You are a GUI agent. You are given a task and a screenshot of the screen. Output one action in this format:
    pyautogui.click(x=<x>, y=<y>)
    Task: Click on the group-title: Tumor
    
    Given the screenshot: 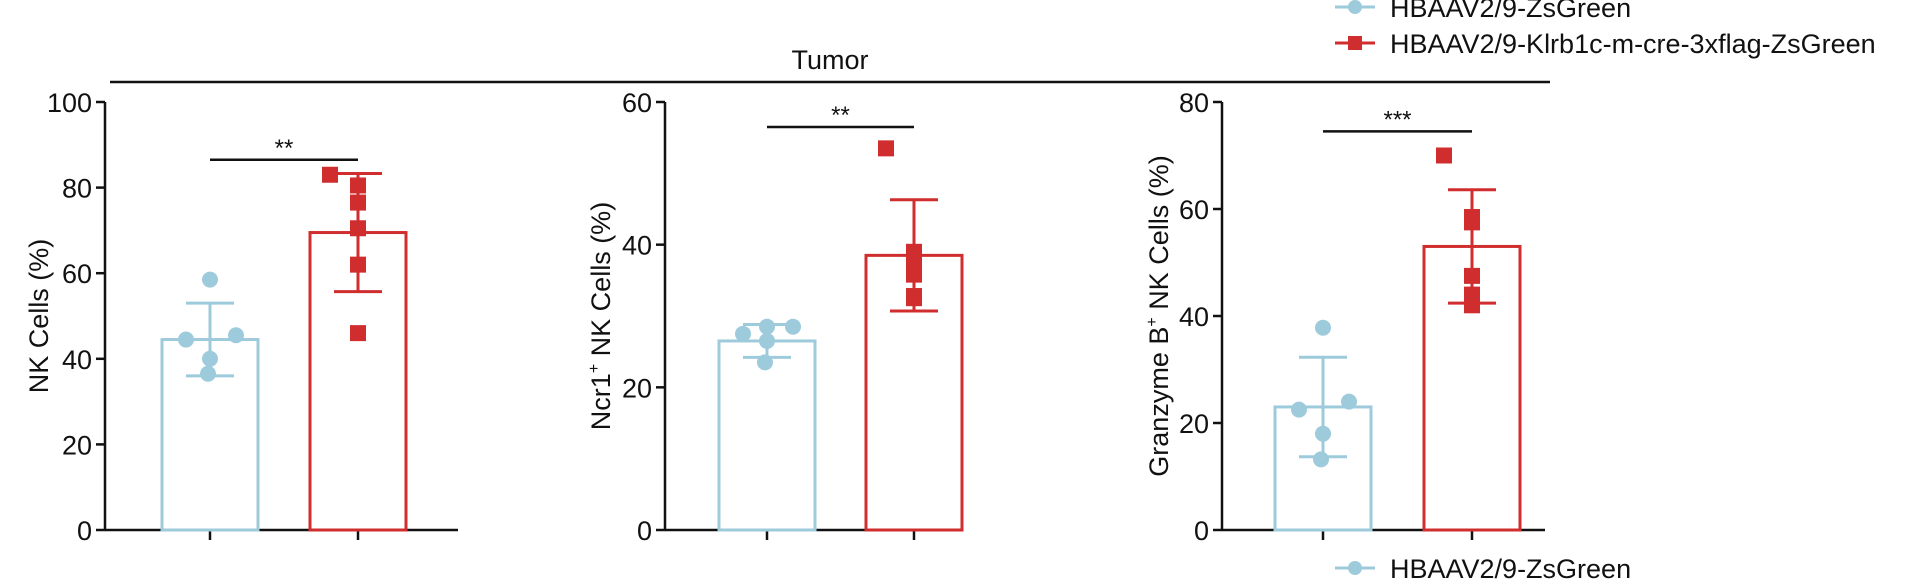 What is the action you would take?
    pyautogui.click(x=829, y=60)
    